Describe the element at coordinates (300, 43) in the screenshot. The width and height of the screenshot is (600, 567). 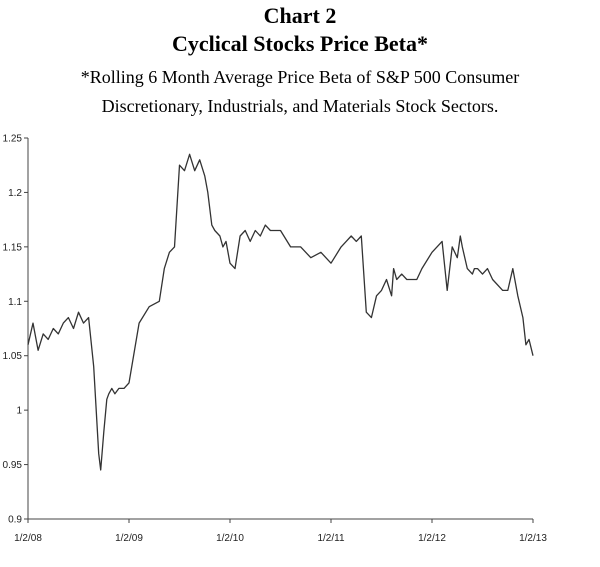
I see `chart-title: Cyclical Stocks Price Beta*` at that location.